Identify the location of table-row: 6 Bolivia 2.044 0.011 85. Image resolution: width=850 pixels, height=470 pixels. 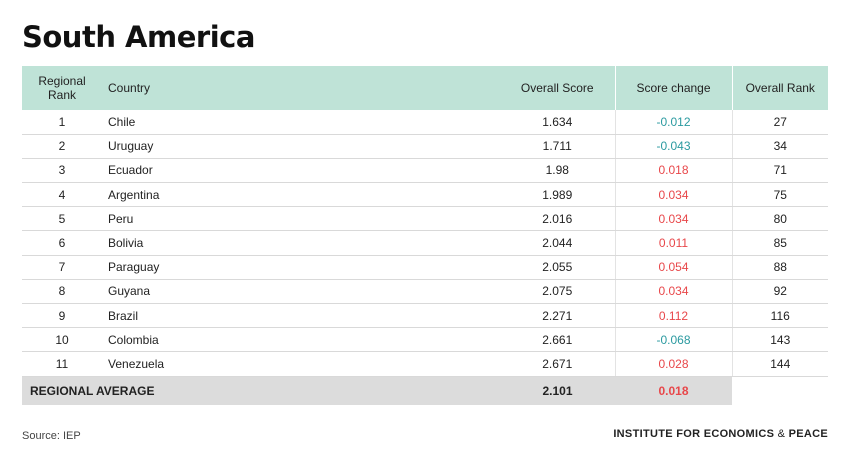
(425, 243).